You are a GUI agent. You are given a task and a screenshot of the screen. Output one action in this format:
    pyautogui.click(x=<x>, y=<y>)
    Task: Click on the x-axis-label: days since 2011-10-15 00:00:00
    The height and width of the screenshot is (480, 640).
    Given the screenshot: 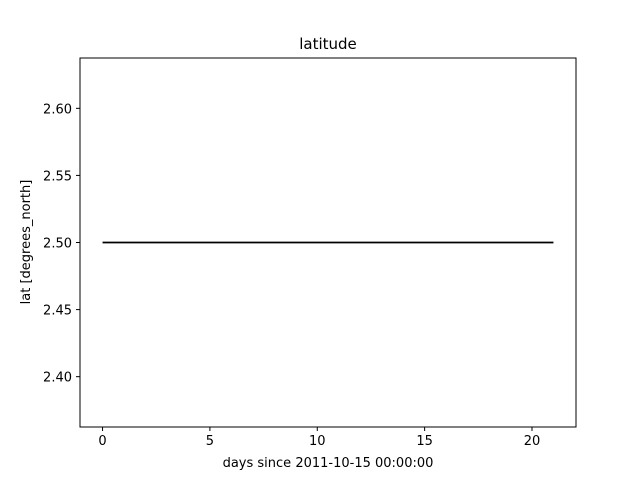 What is the action you would take?
    pyautogui.click(x=328, y=463)
    